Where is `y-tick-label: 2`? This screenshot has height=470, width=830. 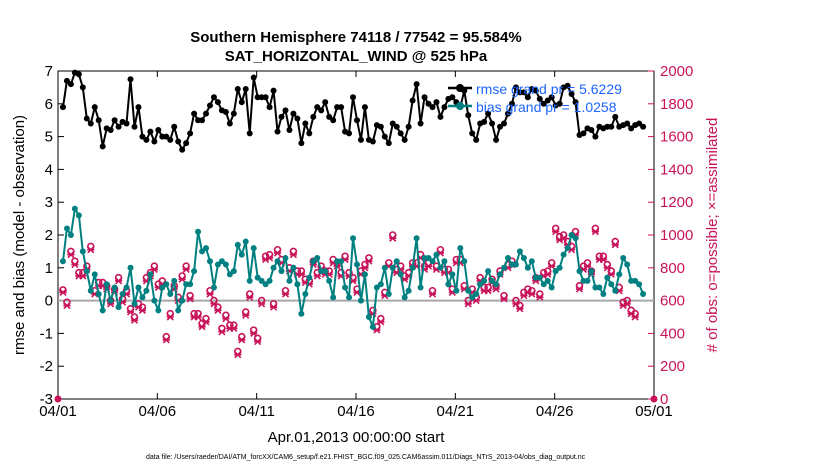
y-tick-label: 2 is located at coordinates (49, 235).